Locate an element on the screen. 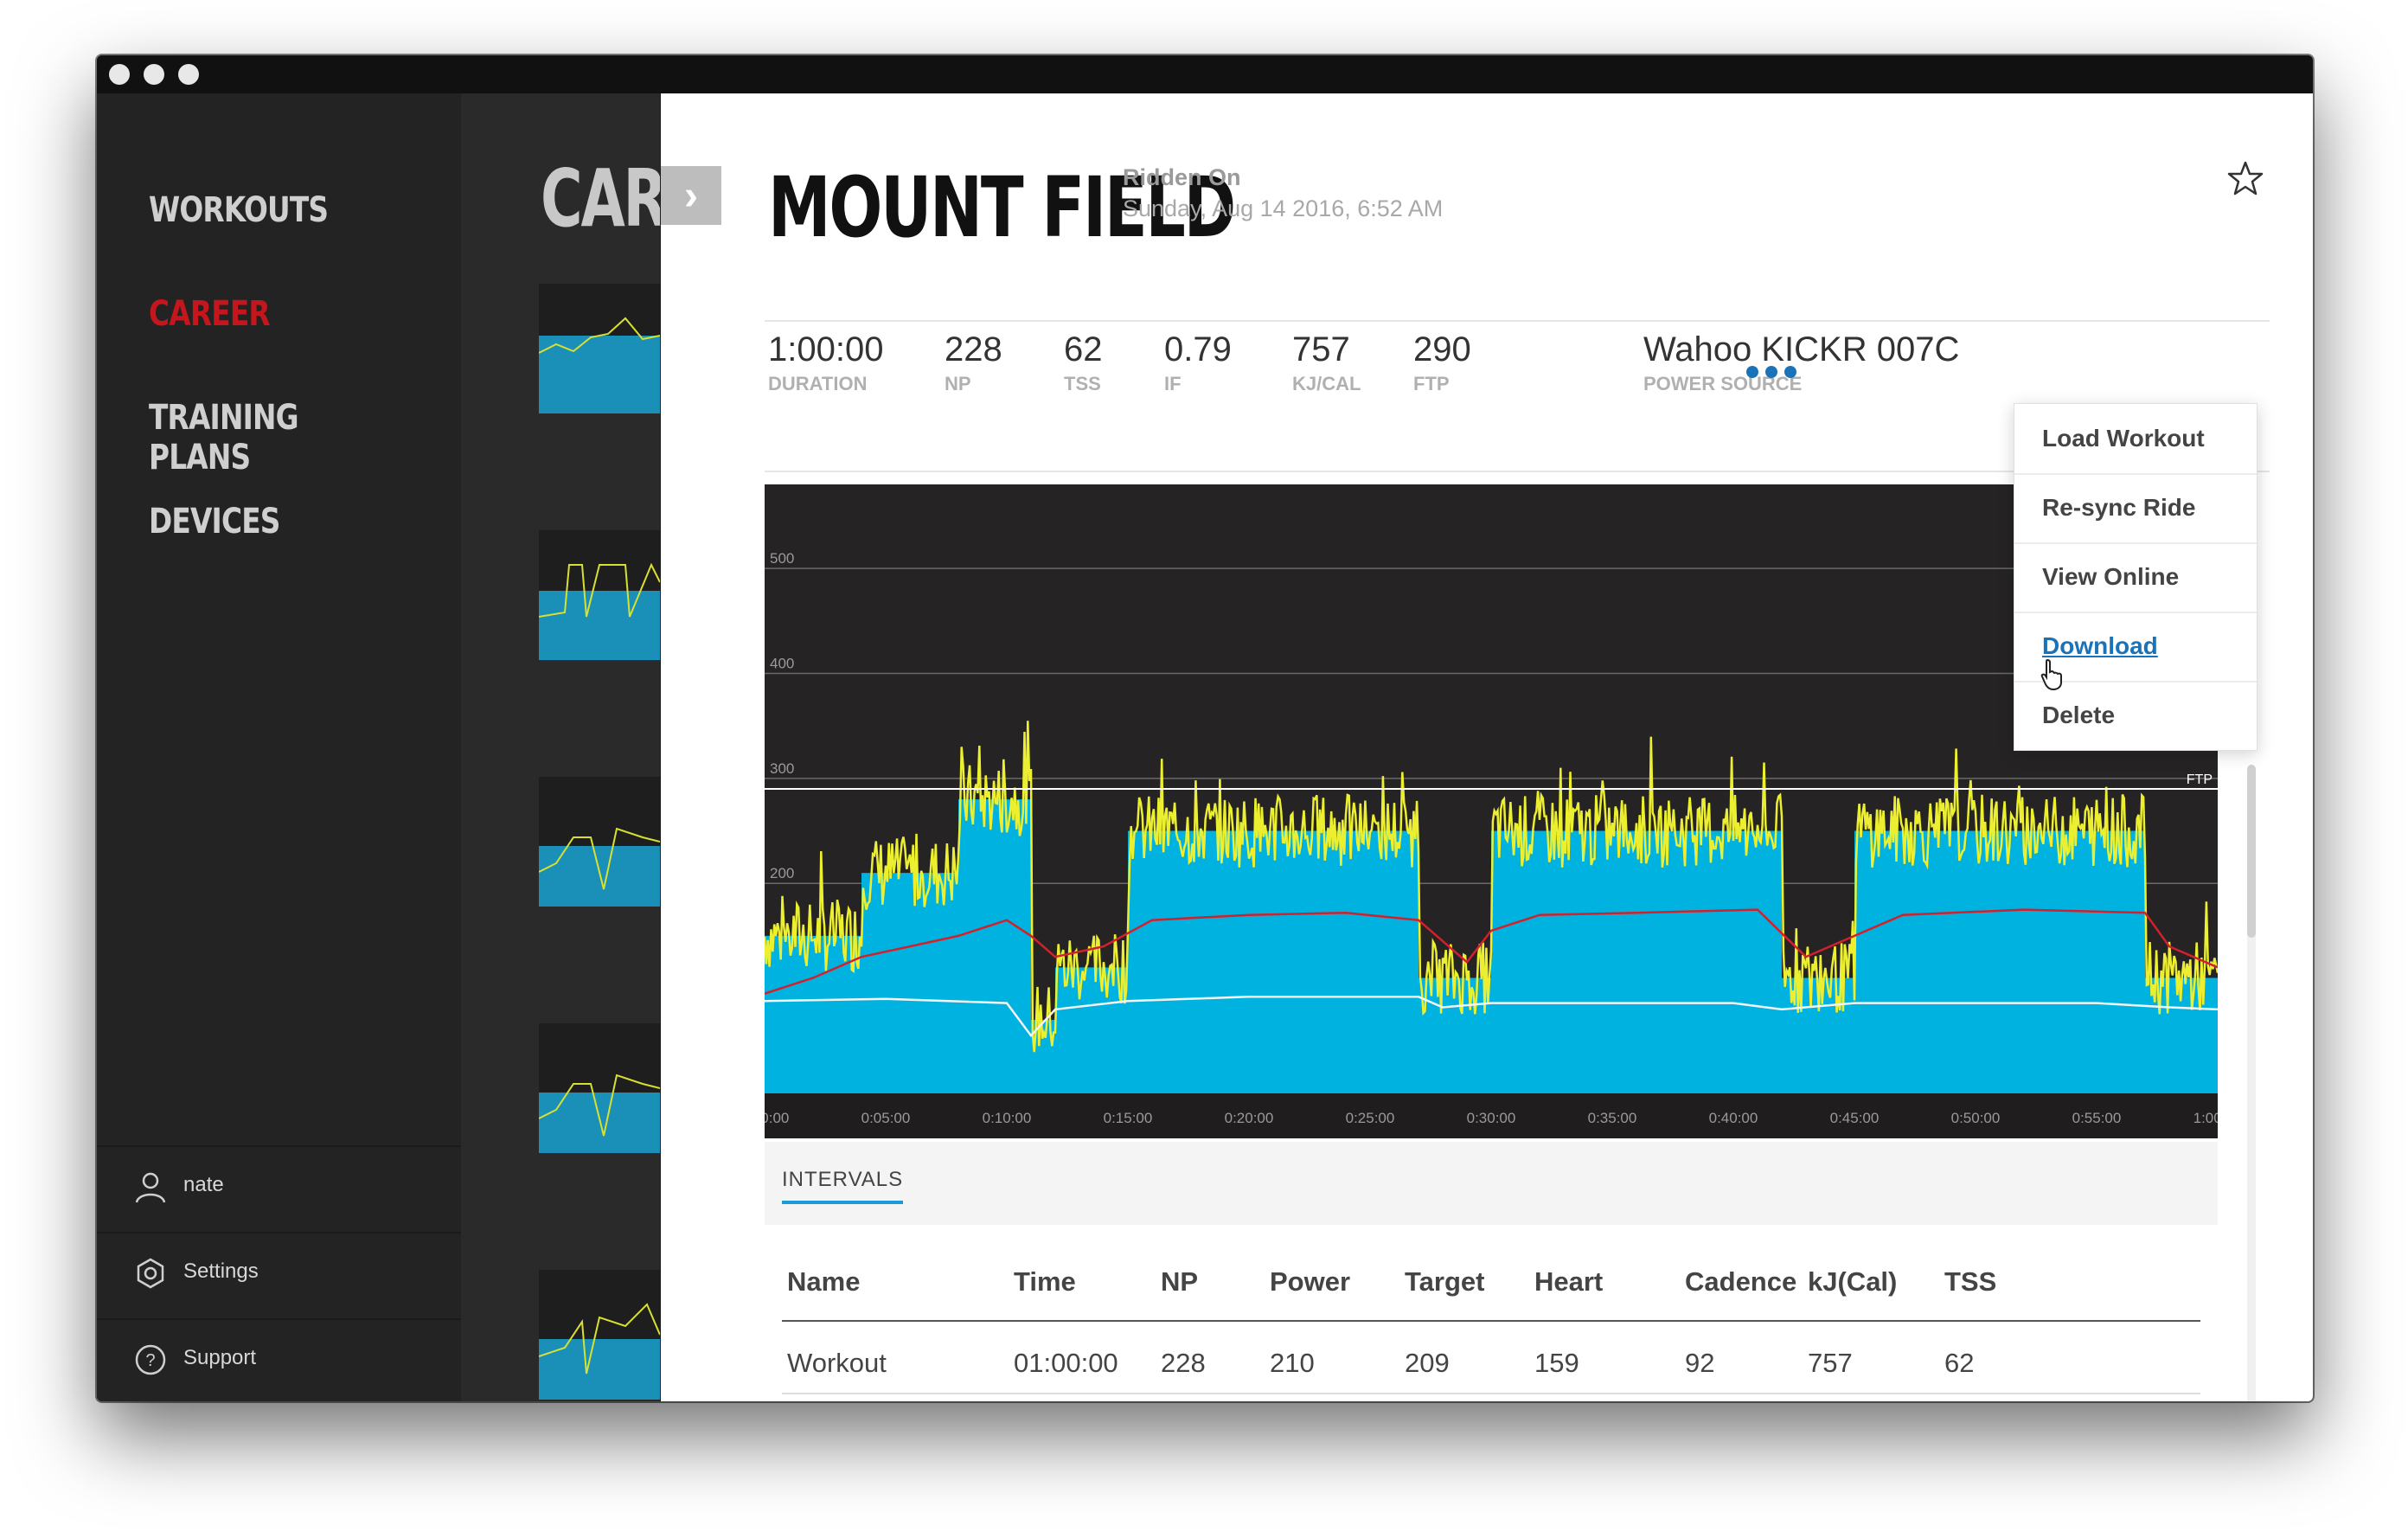 The width and height of the screenshot is (2408, 1538). stat-value: 1:00:00 is located at coordinates (826, 349).